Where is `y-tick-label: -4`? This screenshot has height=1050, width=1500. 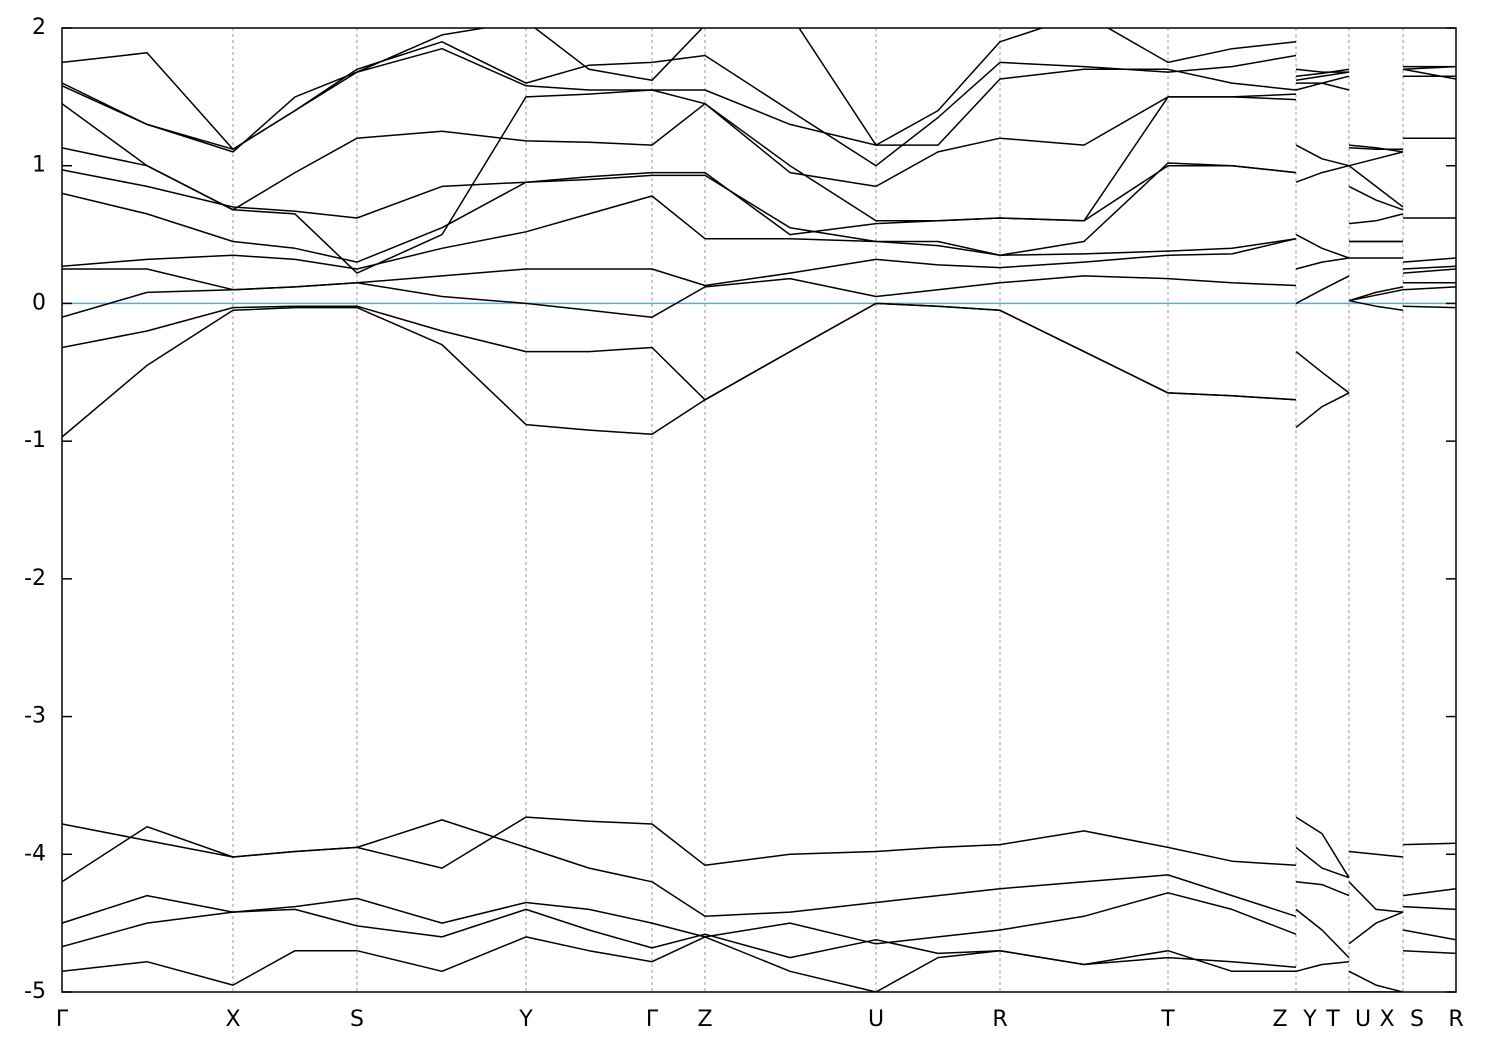 y-tick-label: -4 is located at coordinates (35, 853).